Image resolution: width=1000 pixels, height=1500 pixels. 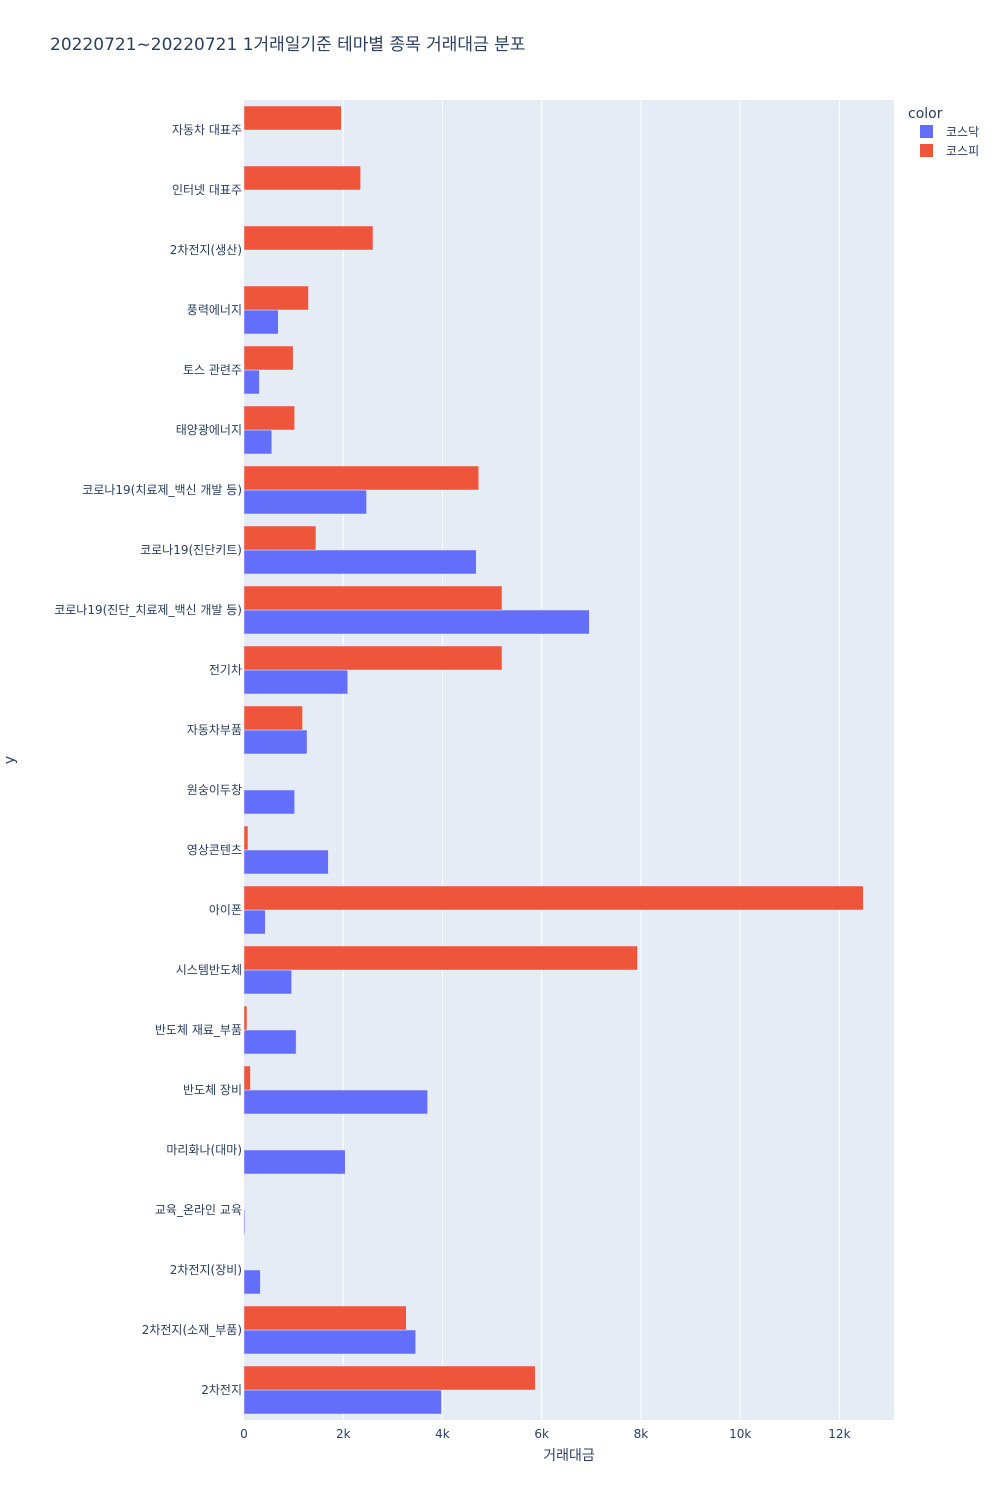 What do you see at coordinates (206, 250) in the screenshot?
I see `y-tick-label: 2차전지(생산)` at bounding box center [206, 250].